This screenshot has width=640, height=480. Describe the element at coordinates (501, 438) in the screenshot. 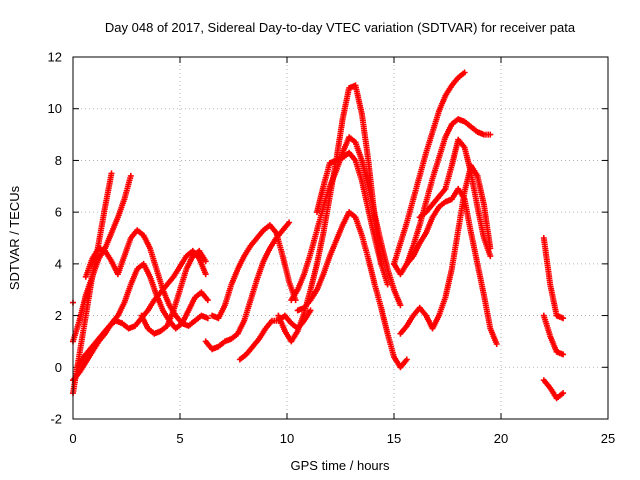

I see `x-tick-label: 20` at that location.